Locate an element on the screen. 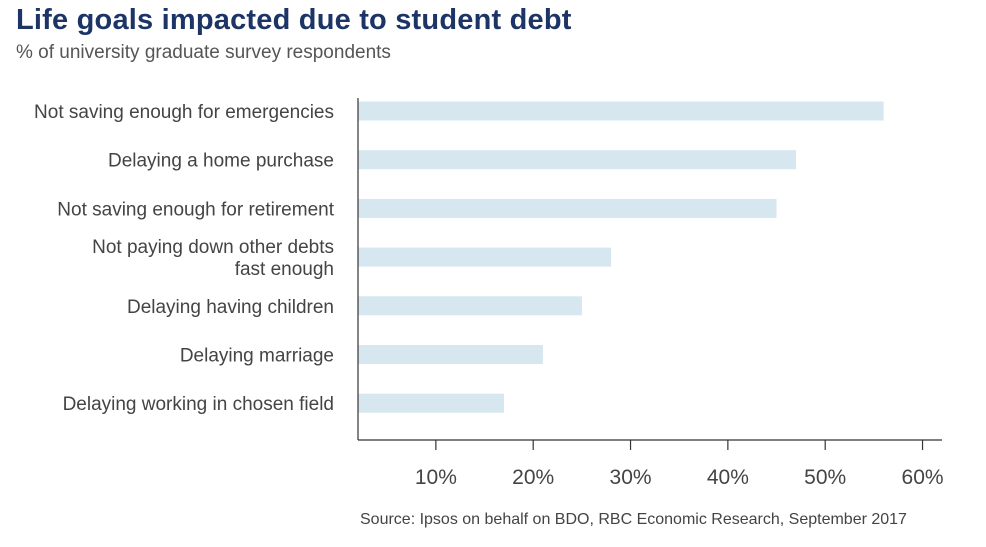 This screenshot has width=986, height=547. category-label: Delaying working in chosen field is located at coordinates (198, 404).